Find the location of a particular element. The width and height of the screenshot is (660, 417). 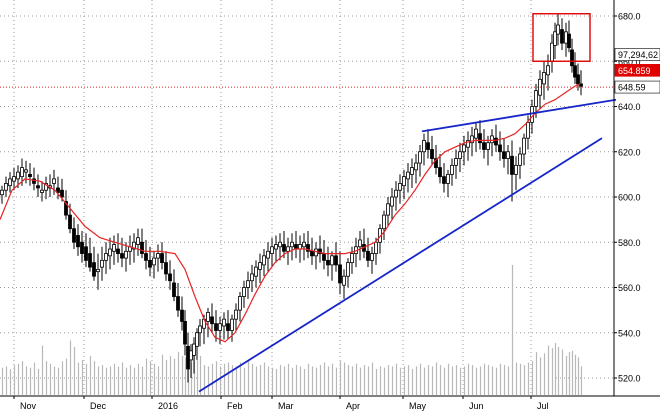

moving-average-value-label: 654.859 is located at coordinates (634, 71).